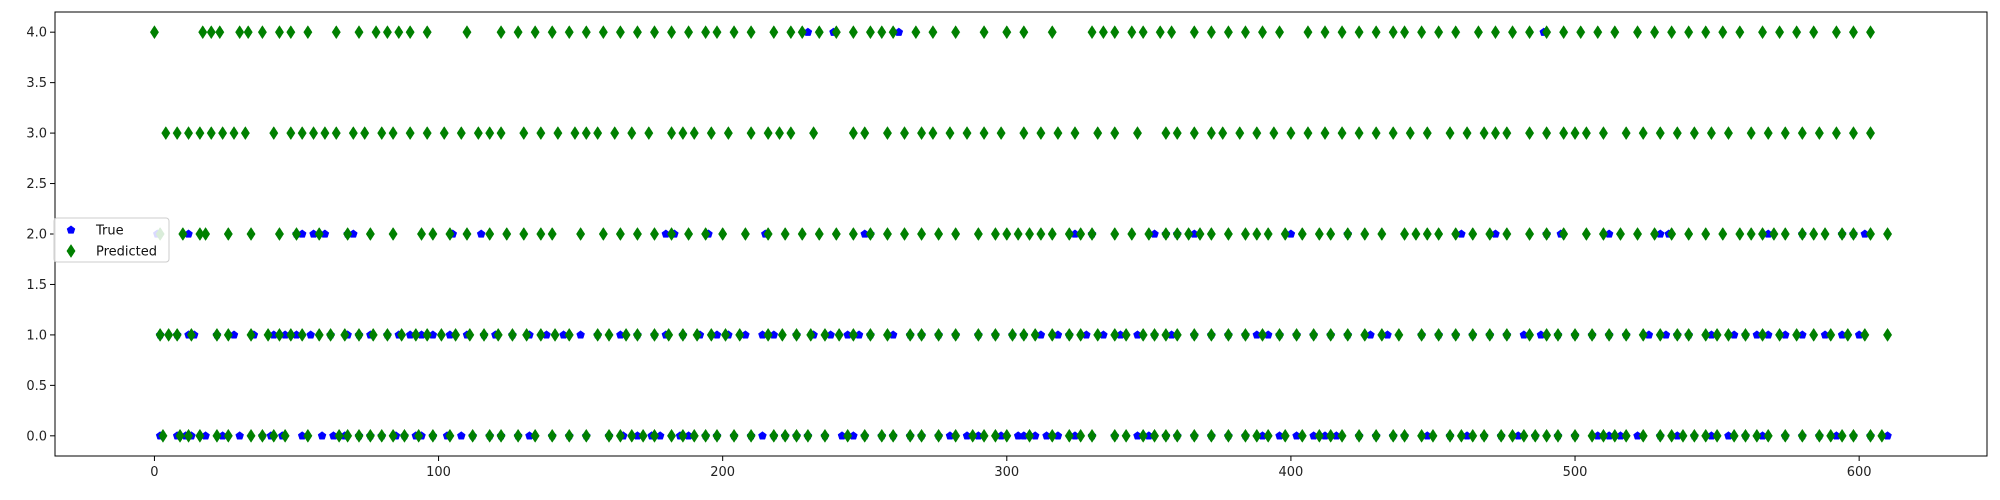 This screenshot has width=2000, height=500. I want to click on y-tick-label: 1.5, so click(36, 285).